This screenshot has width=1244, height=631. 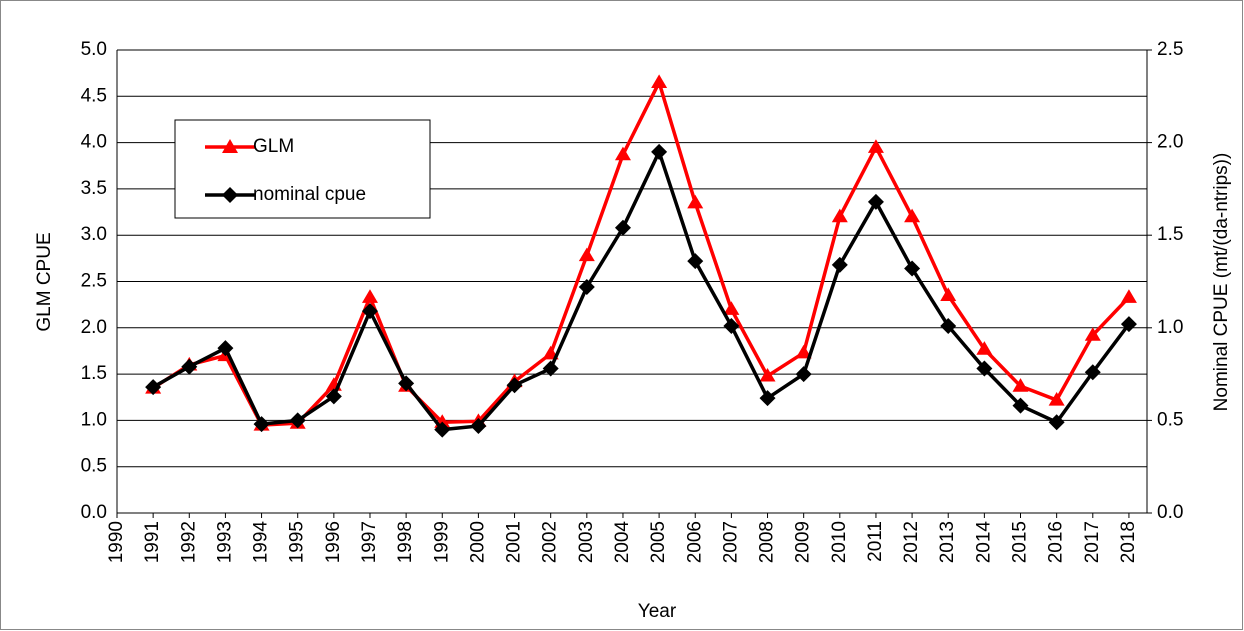 I want to click on y-tick-label: 2.0, so click(x=94, y=327).